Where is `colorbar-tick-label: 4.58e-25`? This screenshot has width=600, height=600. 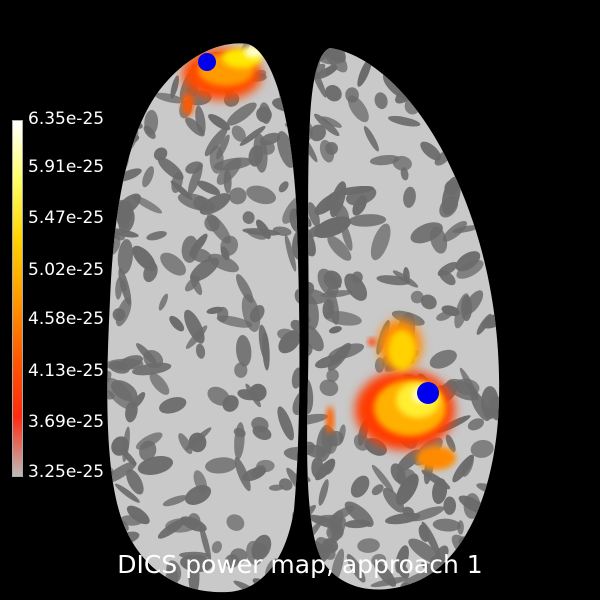
colorbar-tick-label: 4.58e-25 is located at coordinates (66, 319).